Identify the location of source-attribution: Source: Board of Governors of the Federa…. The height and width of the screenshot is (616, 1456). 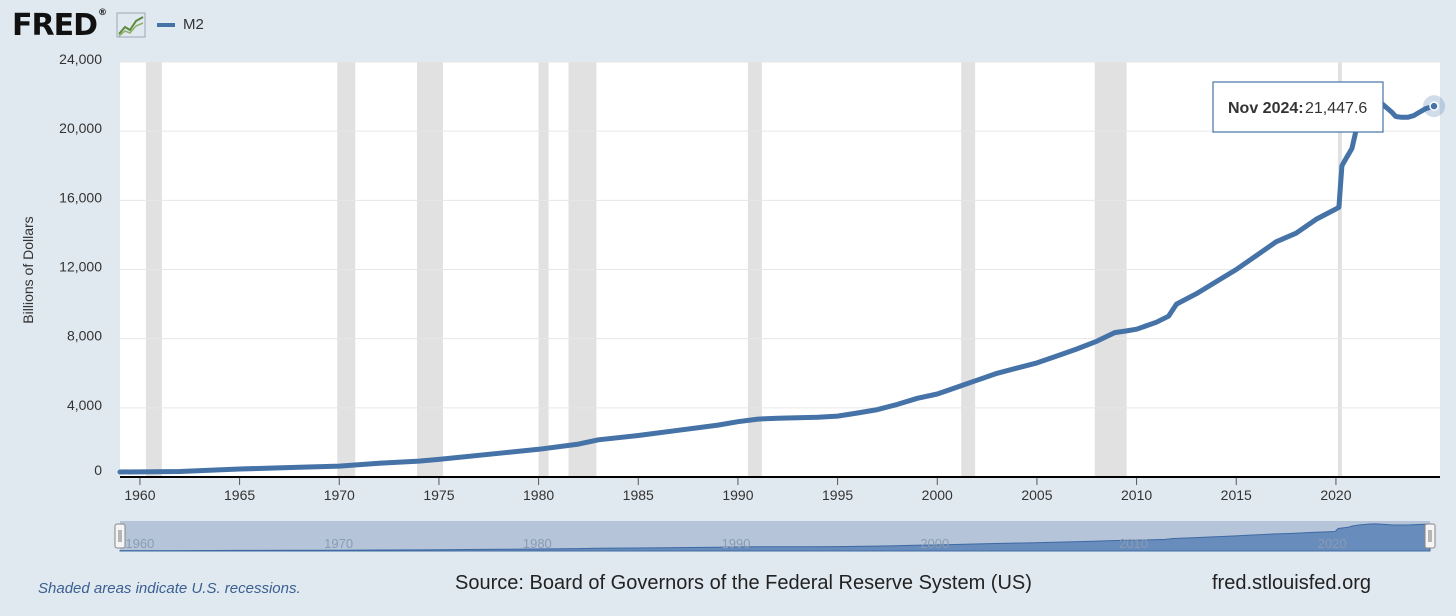
(743, 583).